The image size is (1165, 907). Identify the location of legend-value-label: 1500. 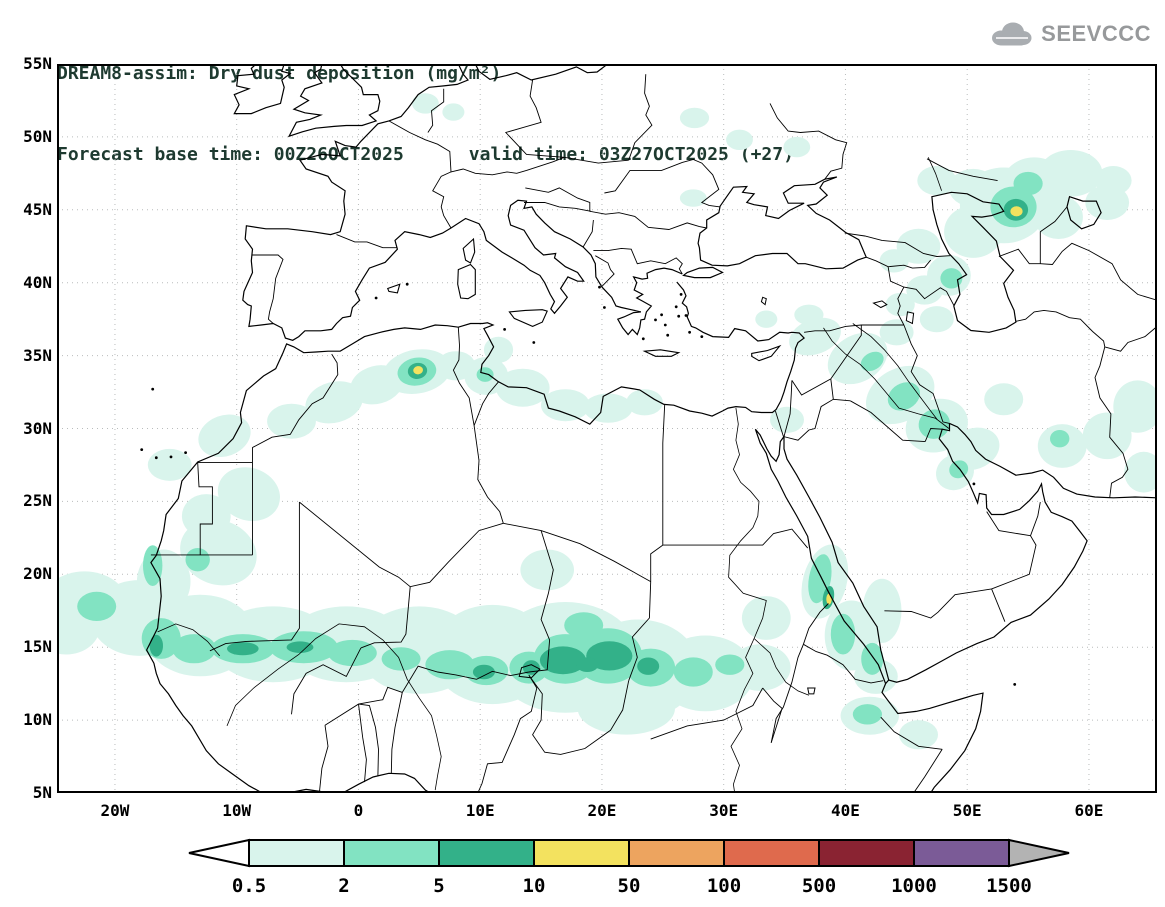
(1009, 886).